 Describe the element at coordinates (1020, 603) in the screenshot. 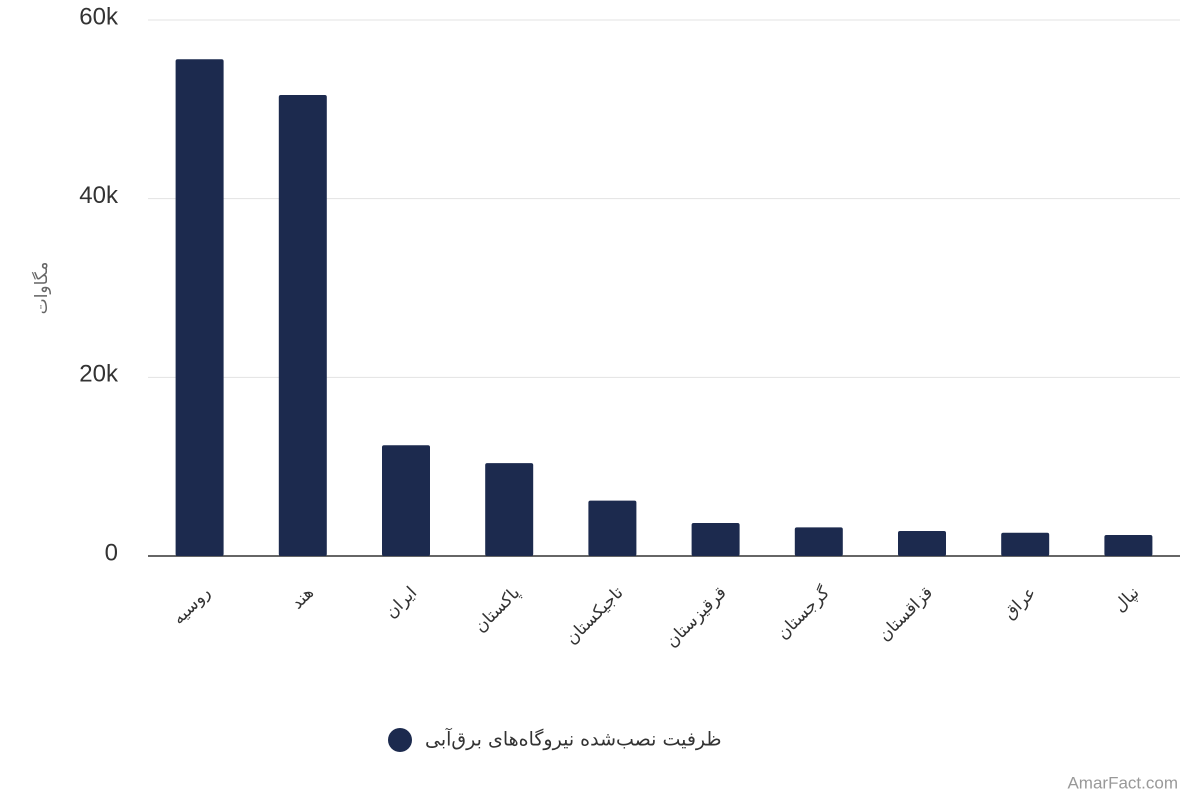

I see `x-tick-label: عراق` at that location.